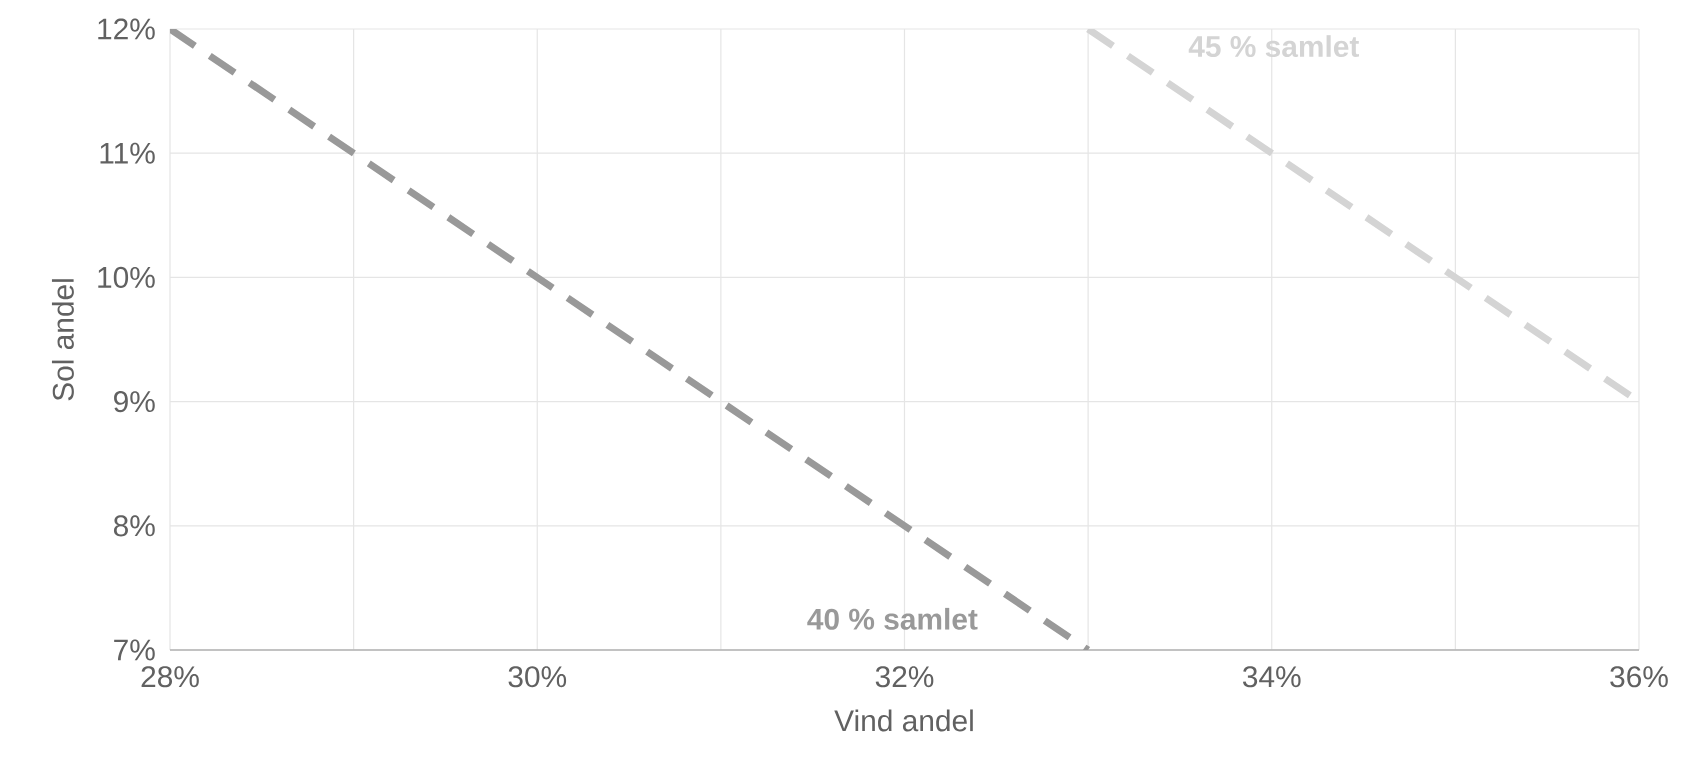  Describe the element at coordinates (126, 29) in the screenshot. I see `y-tick-label: 12%` at that location.